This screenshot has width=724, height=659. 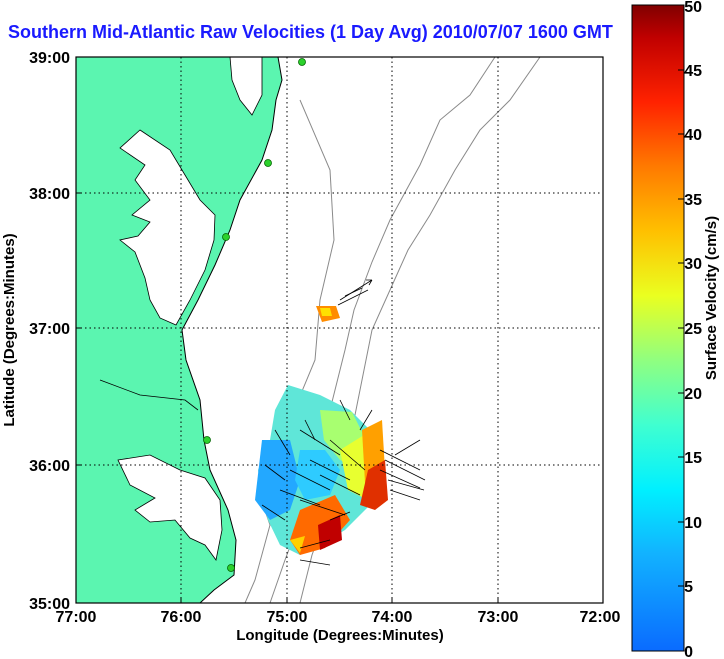 What do you see at coordinates (711, 298) in the screenshot?
I see `colorbar-label: Surface Velocity (cm/s)` at bounding box center [711, 298].